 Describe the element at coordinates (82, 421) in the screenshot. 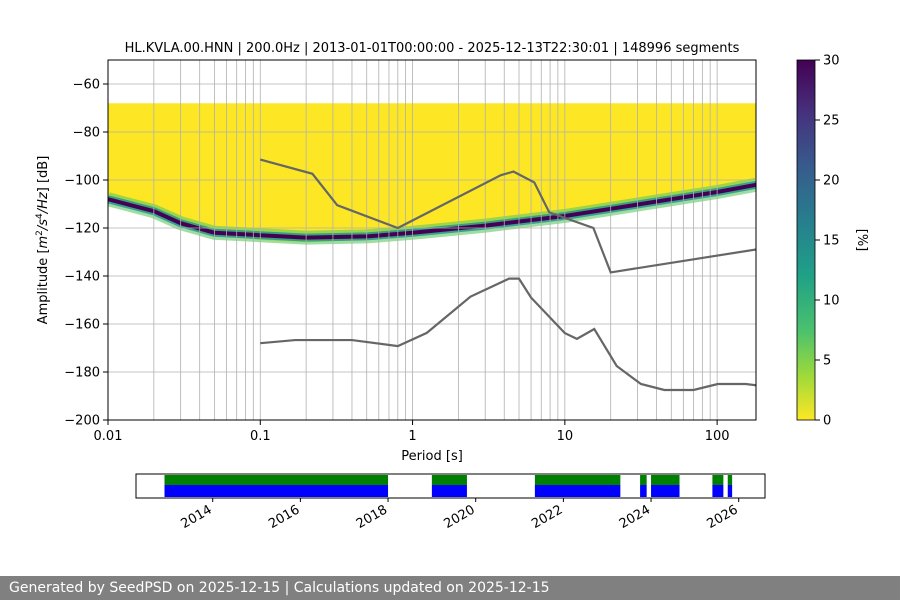

I see `y-tick-label: −200` at that location.